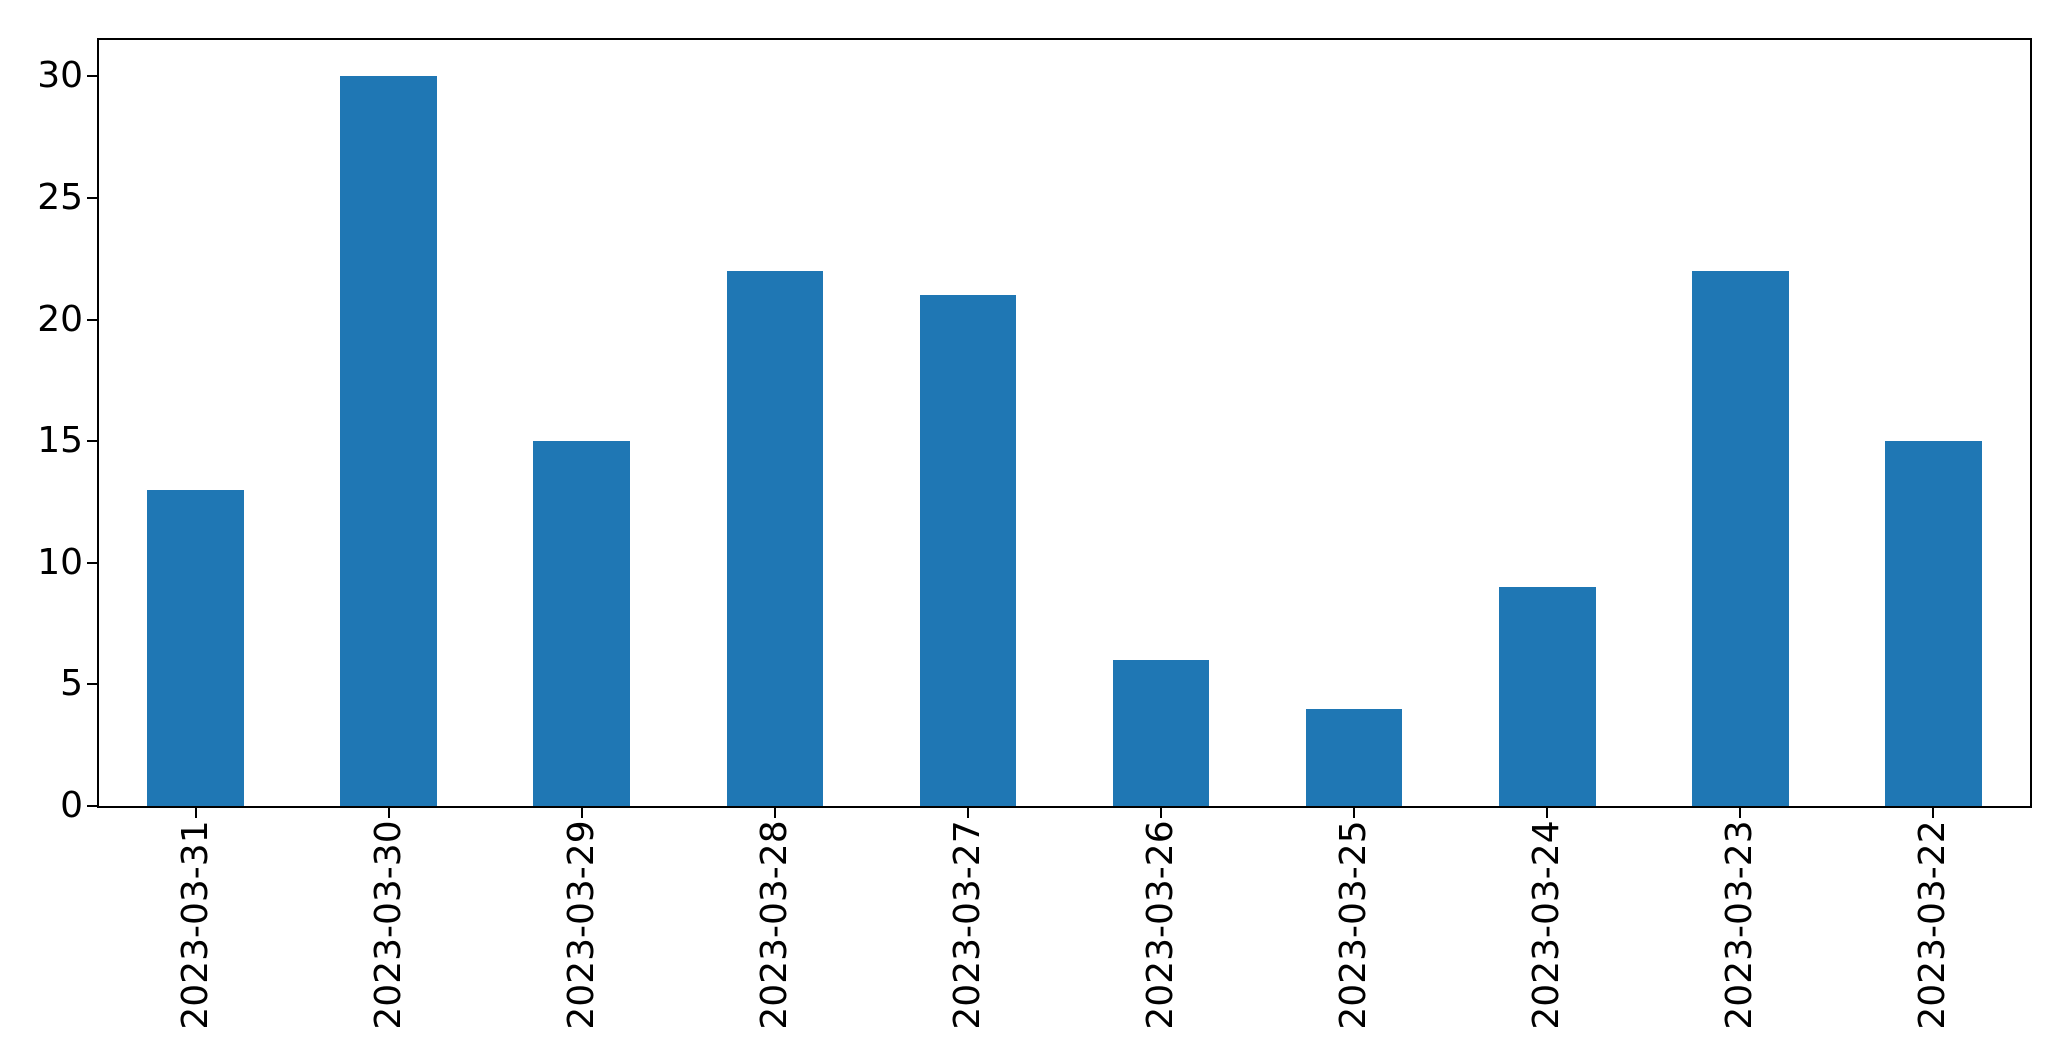 The height and width of the screenshot is (1061, 2071). Describe the element at coordinates (60, 562) in the screenshot. I see `y-tick-label: 10` at that location.